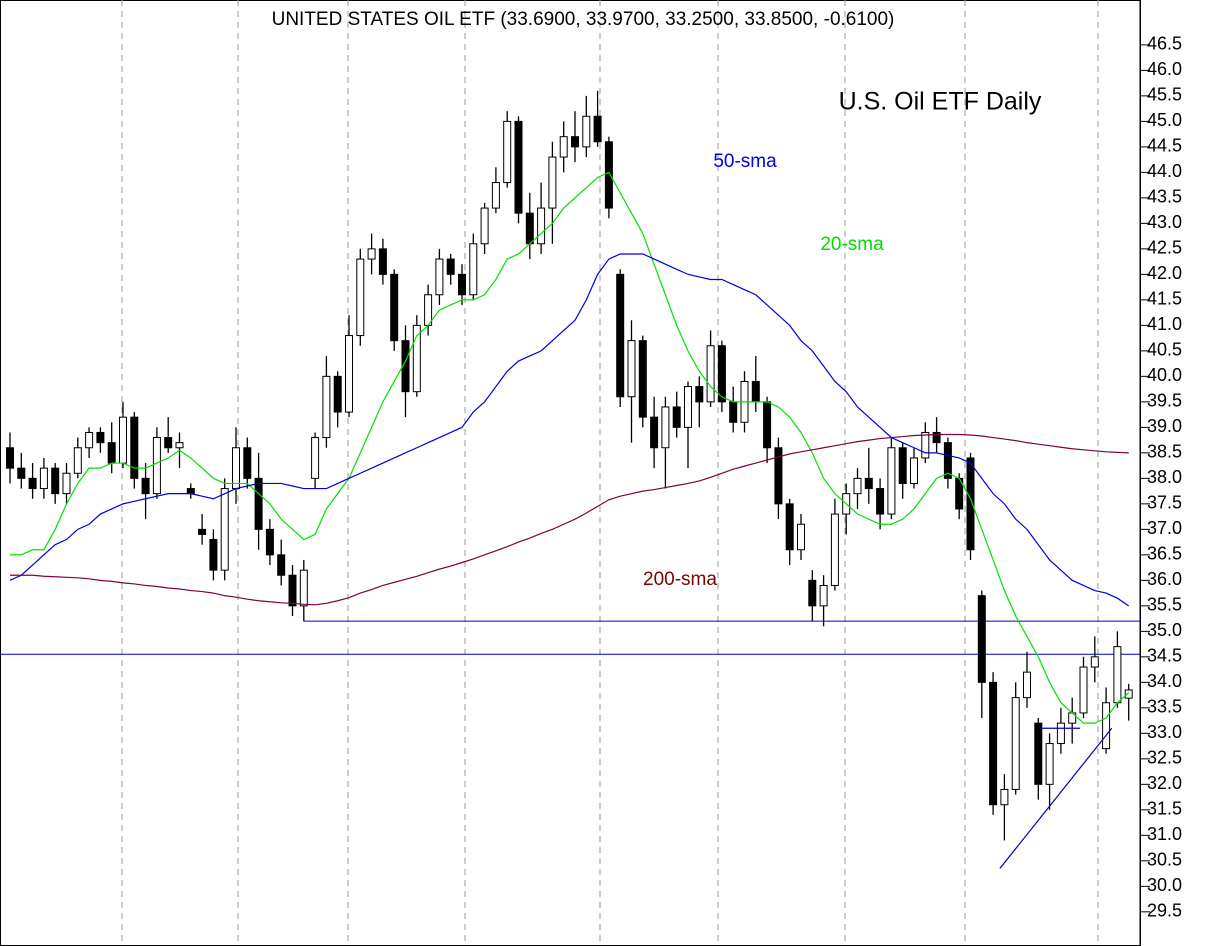 This screenshot has width=1209, height=946. What do you see at coordinates (1164, 707) in the screenshot?
I see `y-tick-label: 33.5` at bounding box center [1164, 707].